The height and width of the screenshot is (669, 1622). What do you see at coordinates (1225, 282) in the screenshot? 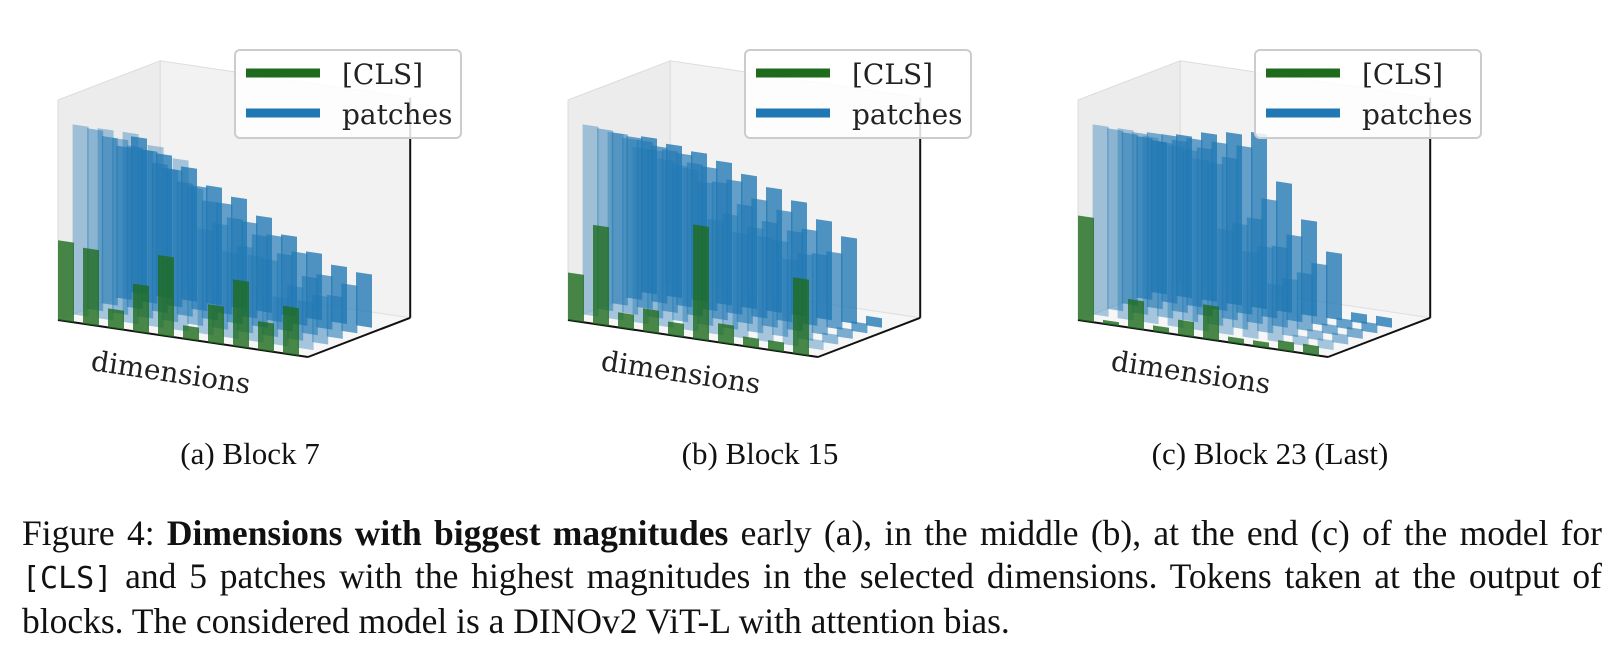
I see `patch-bar-r1-d5` at bounding box center [1225, 282].